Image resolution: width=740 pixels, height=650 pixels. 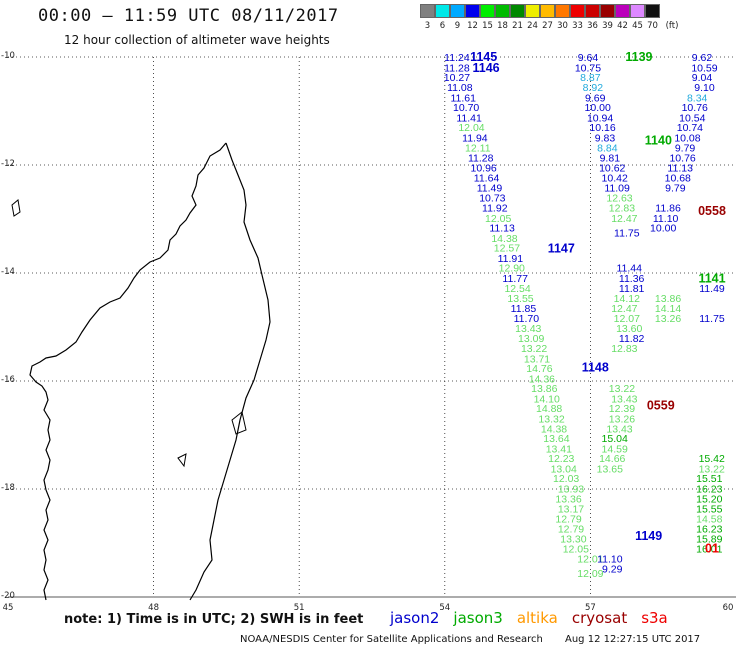 I want to click on wave-height-value: 10.54, so click(x=692, y=118).